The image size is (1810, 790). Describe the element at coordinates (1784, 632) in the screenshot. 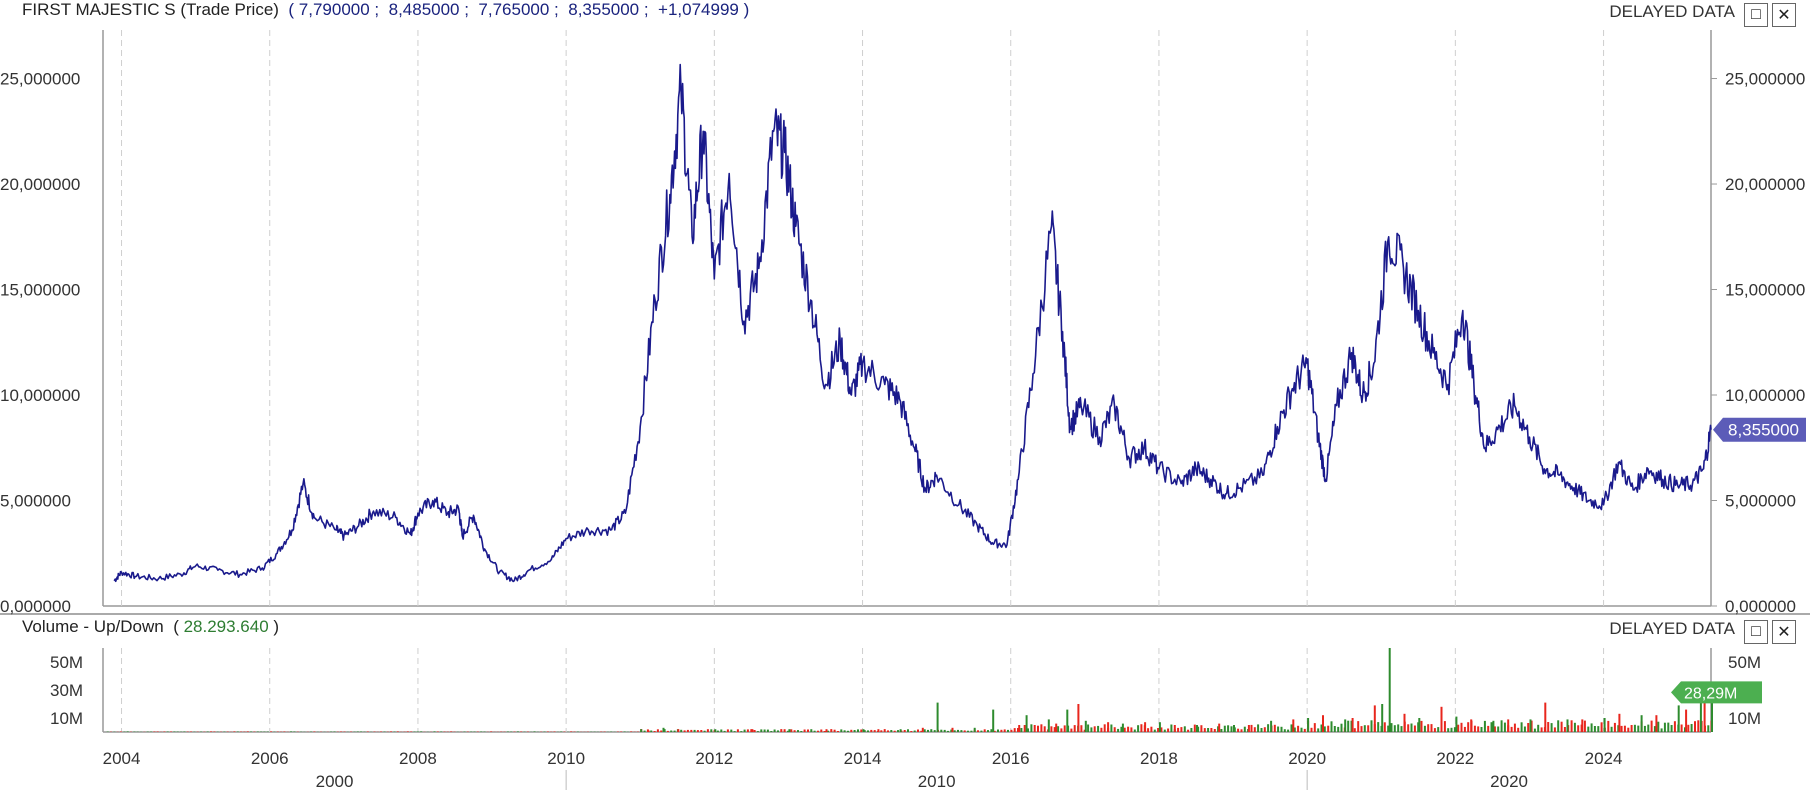

I see `volume-close-icon: ✕` at that location.